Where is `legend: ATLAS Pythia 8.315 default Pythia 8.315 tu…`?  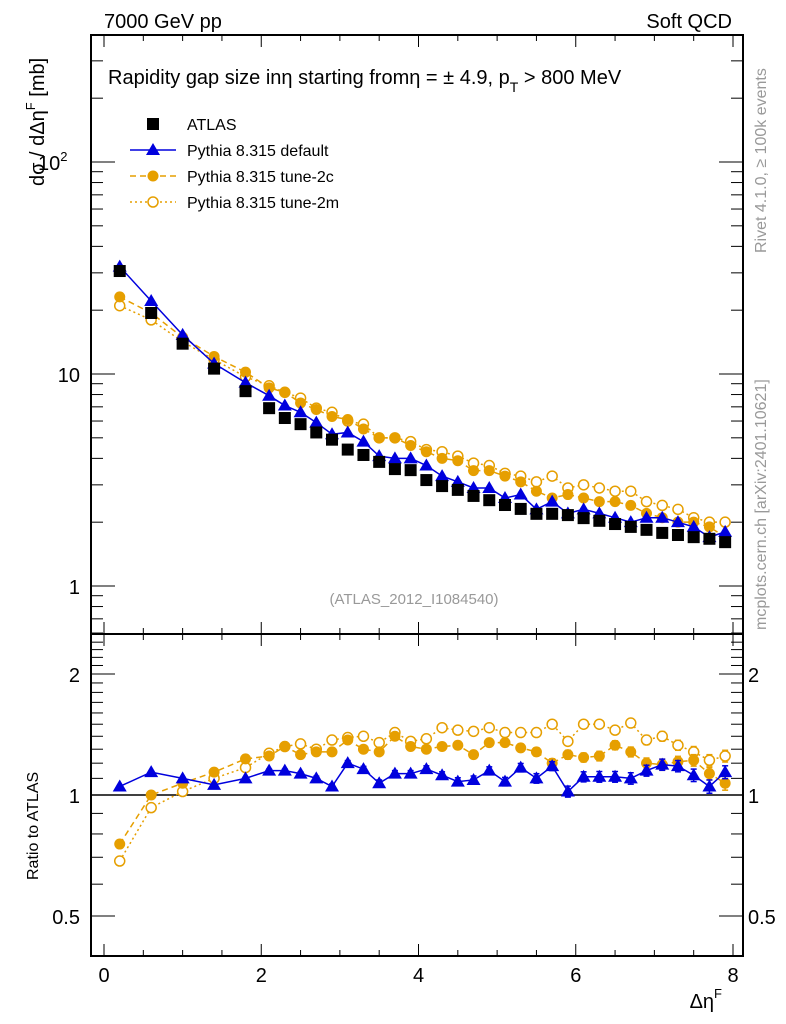 legend: ATLAS Pythia 8.315 default Pythia 8.315 tu… is located at coordinates (234, 164).